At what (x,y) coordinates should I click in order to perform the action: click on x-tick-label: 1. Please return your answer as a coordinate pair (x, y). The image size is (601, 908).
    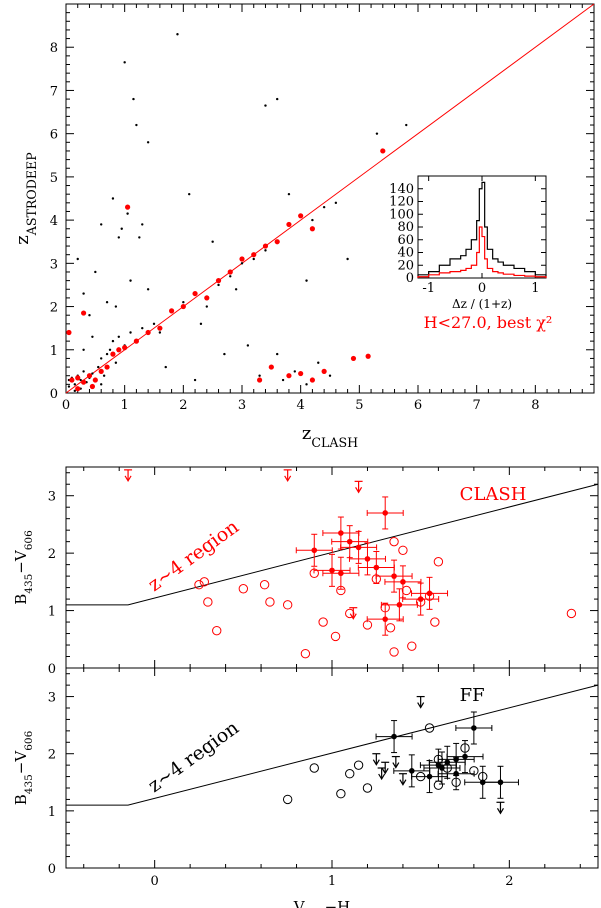
    Looking at the image, I should click on (125, 405).